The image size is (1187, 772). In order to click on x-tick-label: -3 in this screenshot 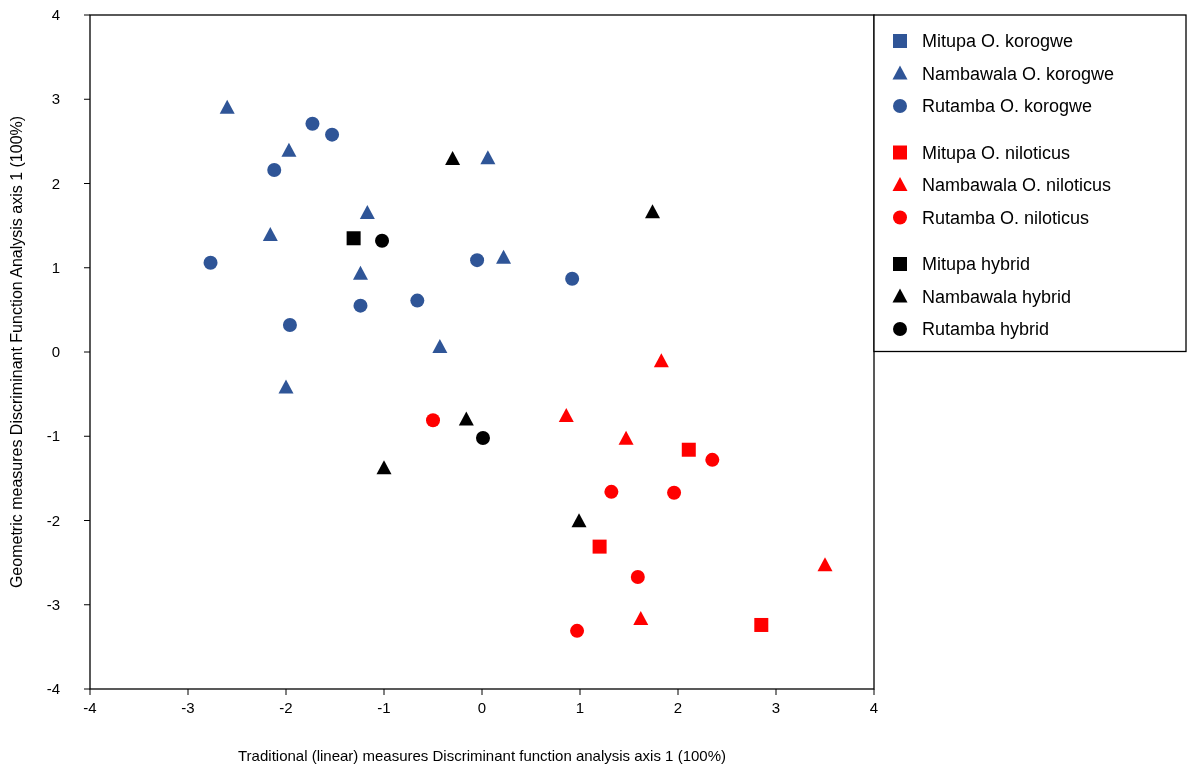, I will do `click(188, 707)`.